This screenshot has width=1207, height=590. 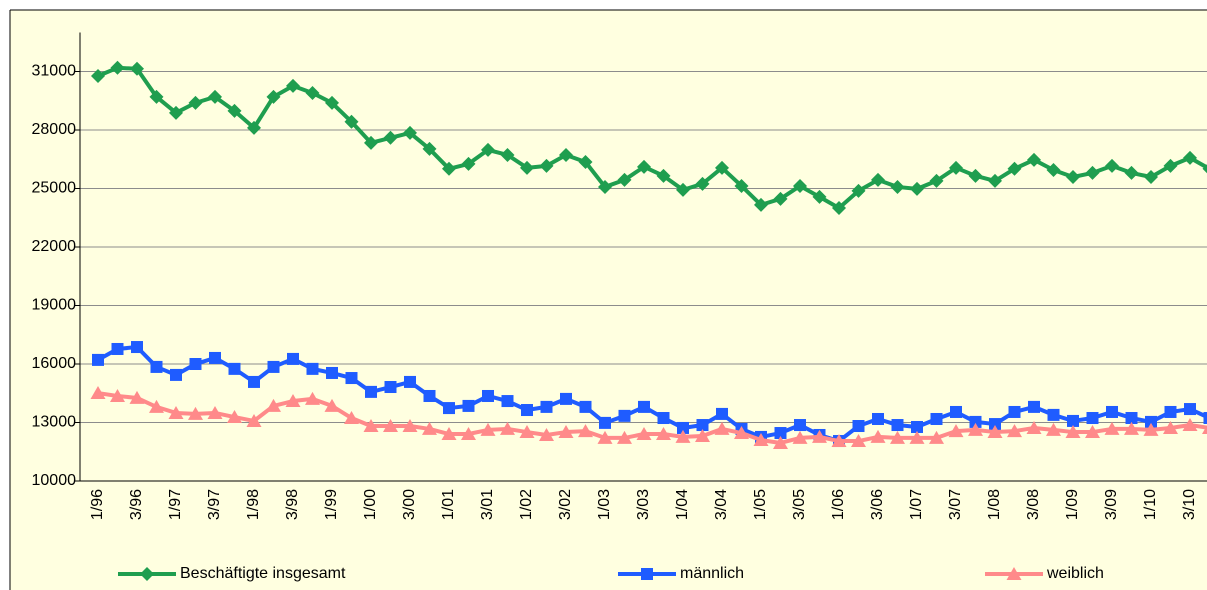 What do you see at coordinates (1072, 504) in the screenshot?
I see `x-tick-label: 1/09` at bounding box center [1072, 504].